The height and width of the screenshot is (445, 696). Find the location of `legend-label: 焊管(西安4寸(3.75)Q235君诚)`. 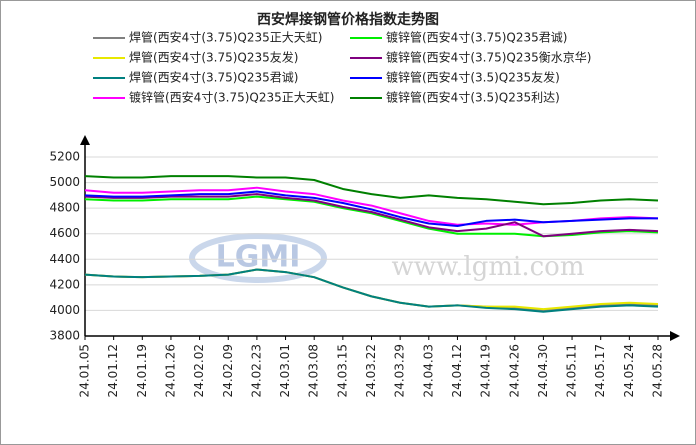

legend-label: 焊管(西安4寸(3.75)Q235君诚) is located at coordinates (213, 77).